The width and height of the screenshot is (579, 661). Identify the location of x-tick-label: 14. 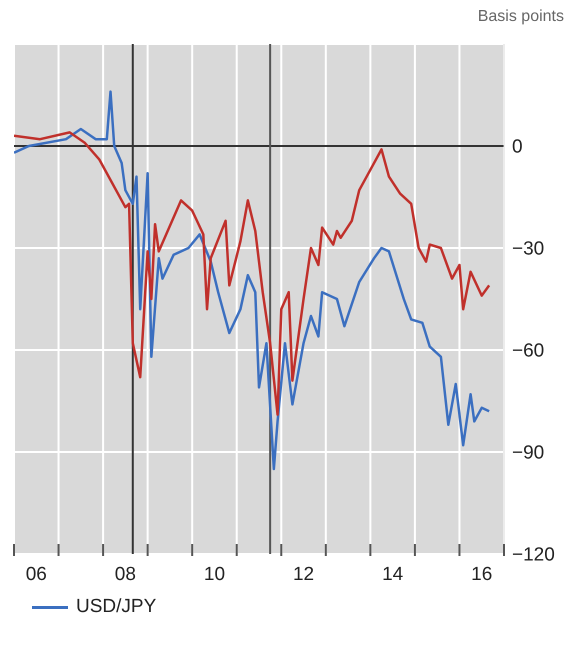
(393, 574).